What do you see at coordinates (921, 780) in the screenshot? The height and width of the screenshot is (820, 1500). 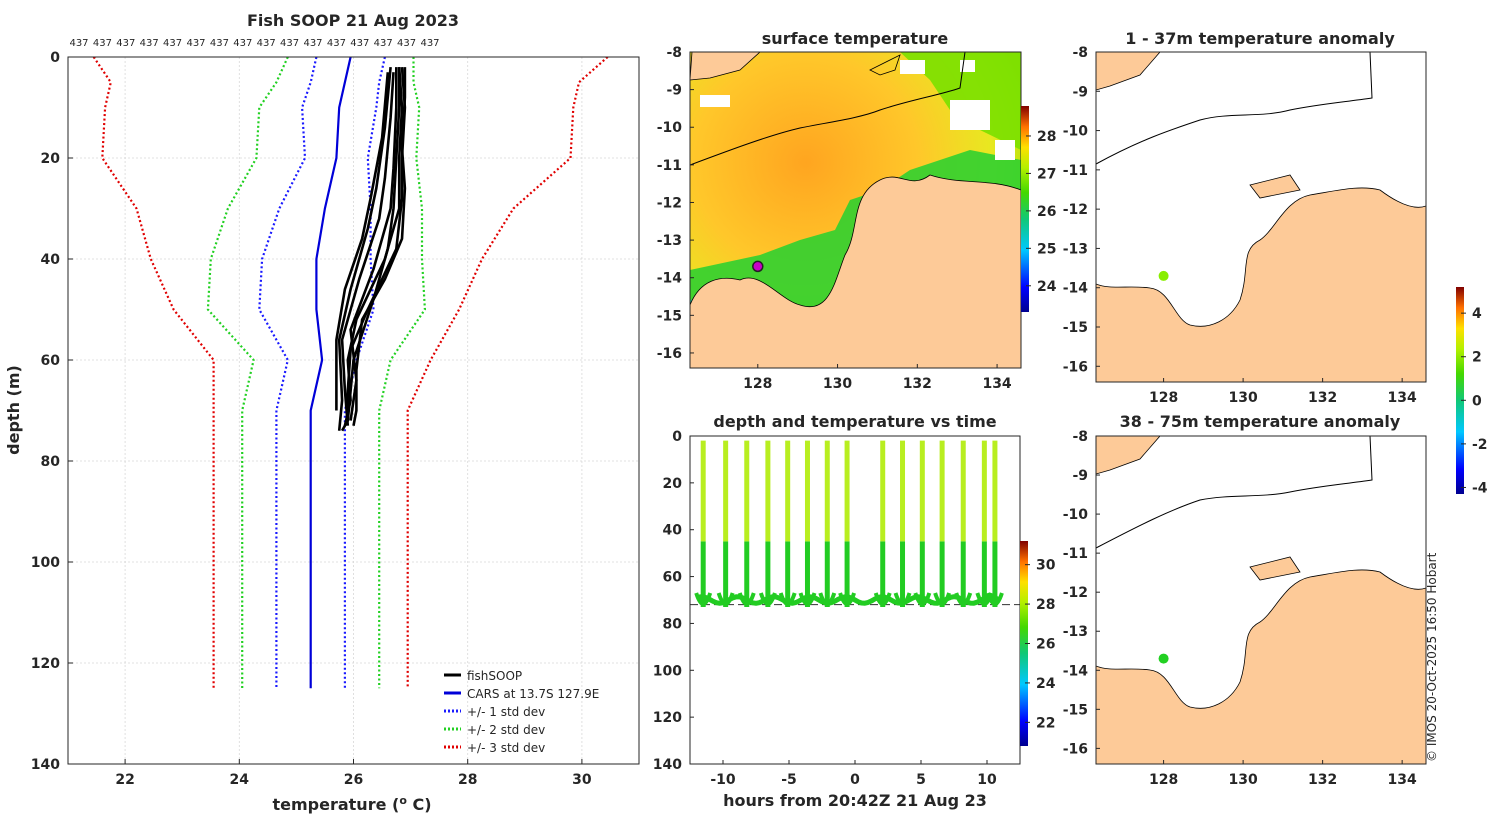 I see `ts-x-tick-label: 5` at bounding box center [921, 780].